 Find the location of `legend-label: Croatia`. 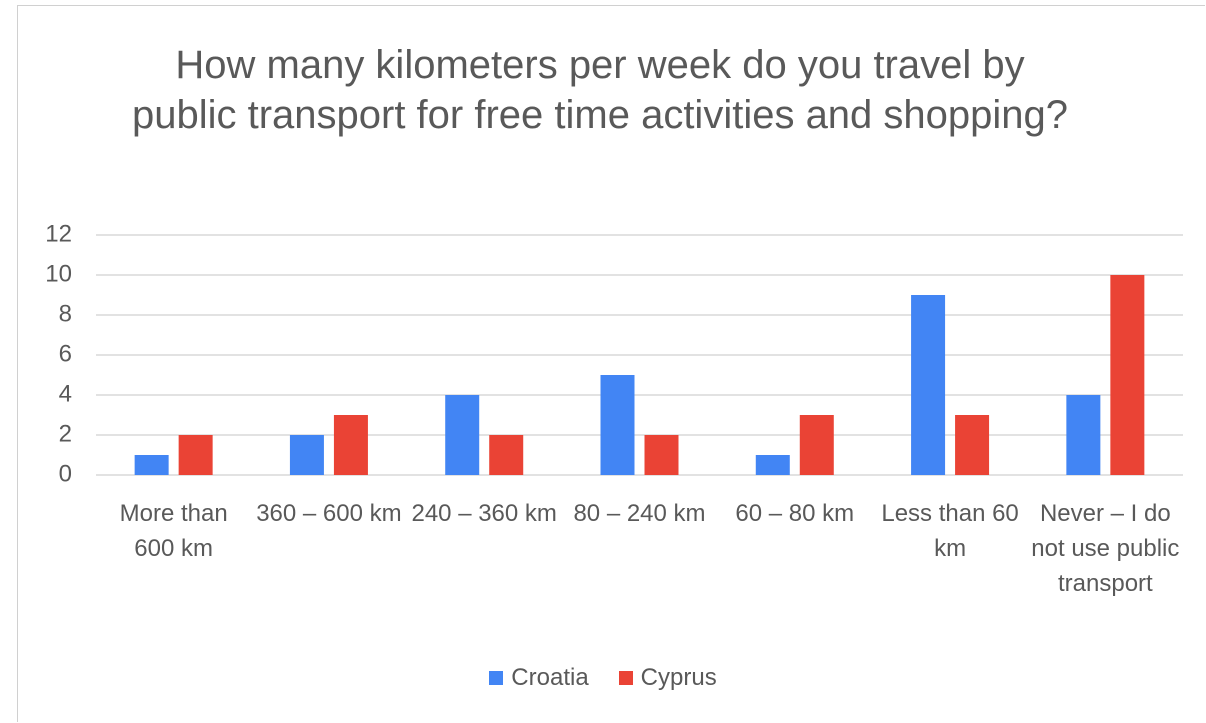

legend-label: Croatia is located at coordinates (550, 677).